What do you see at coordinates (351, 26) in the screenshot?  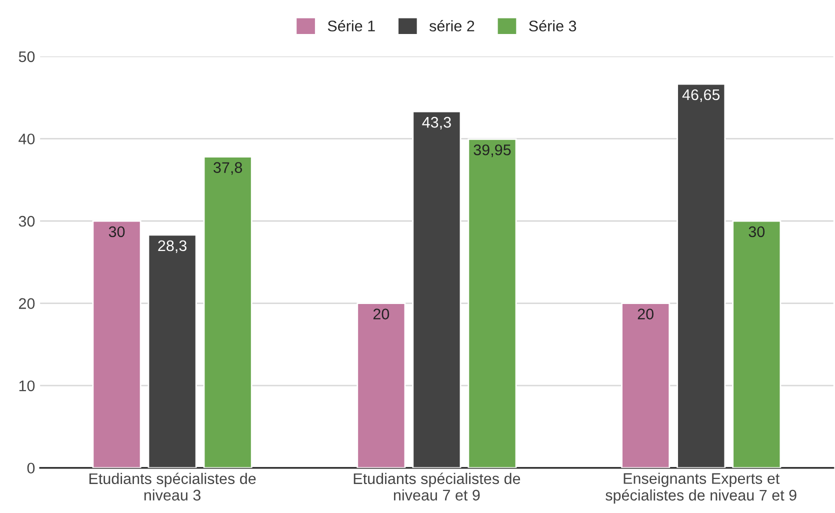 I see `legend-label: Série 1` at bounding box center [351, 26].